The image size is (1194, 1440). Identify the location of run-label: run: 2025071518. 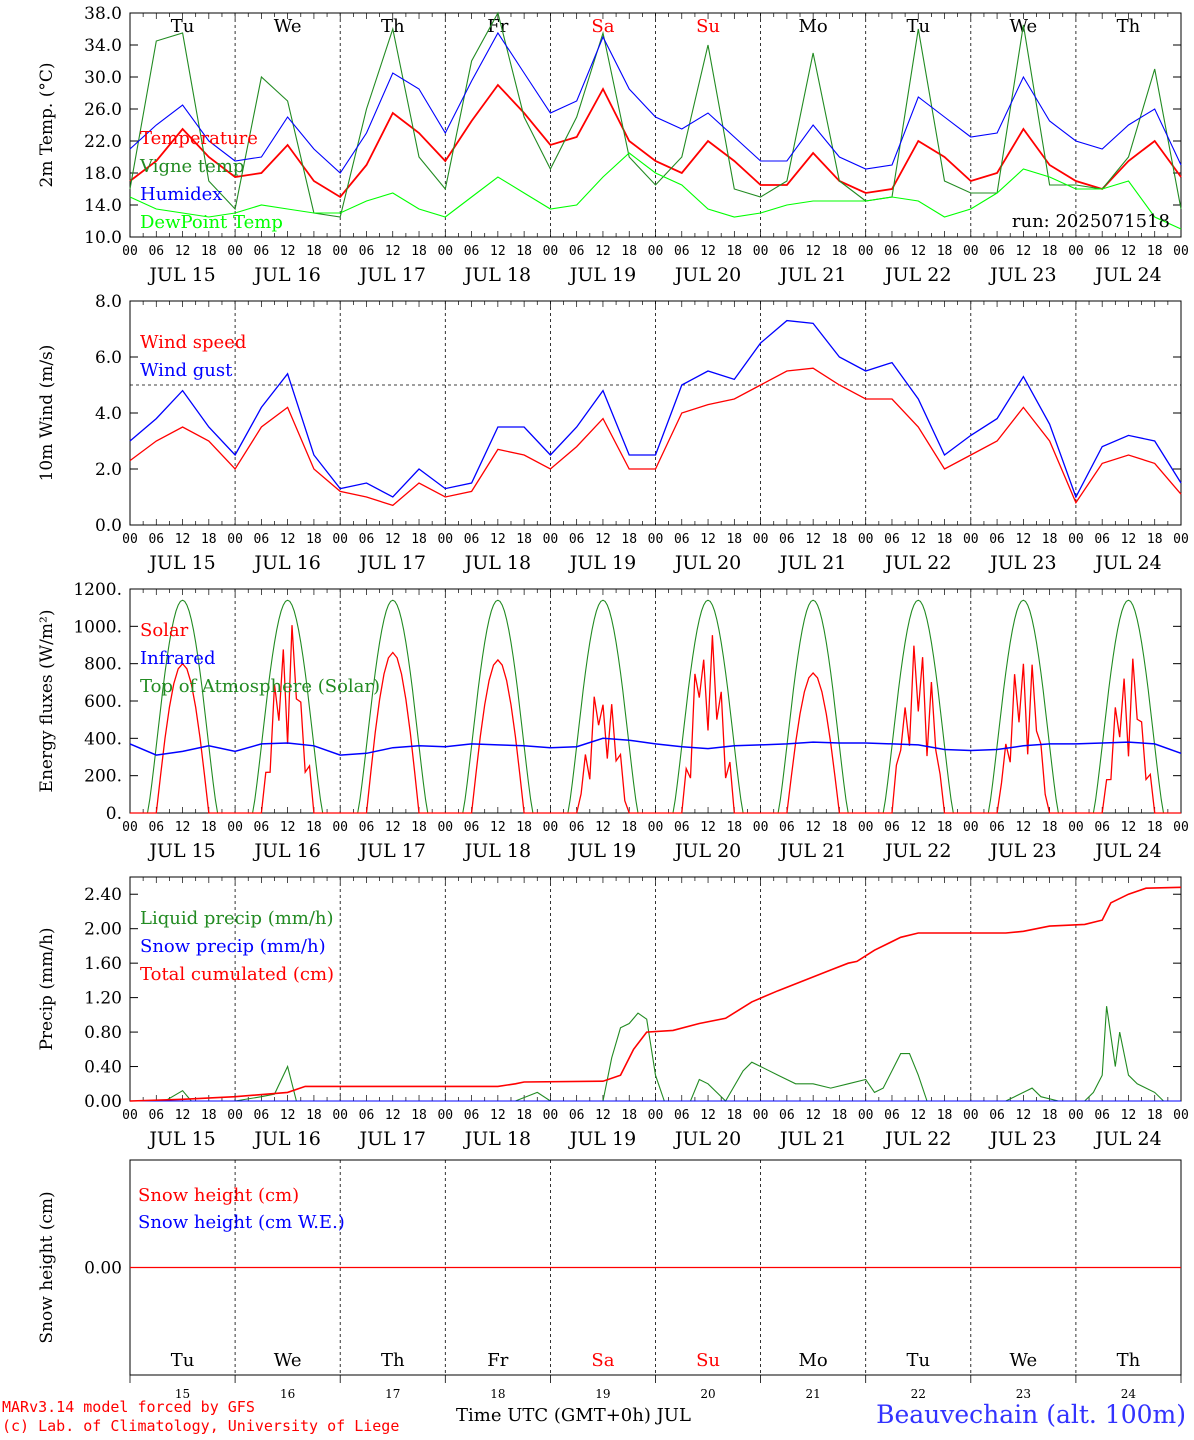
(1091, 221).